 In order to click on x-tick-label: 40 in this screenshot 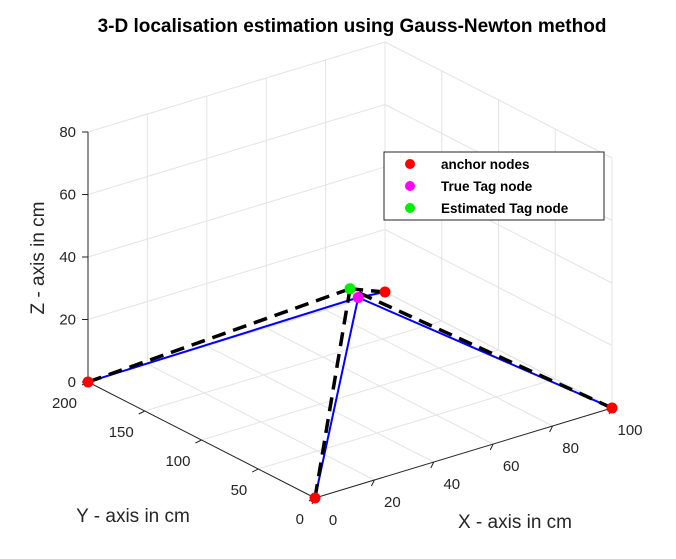, I will do `click(451, 484)`.